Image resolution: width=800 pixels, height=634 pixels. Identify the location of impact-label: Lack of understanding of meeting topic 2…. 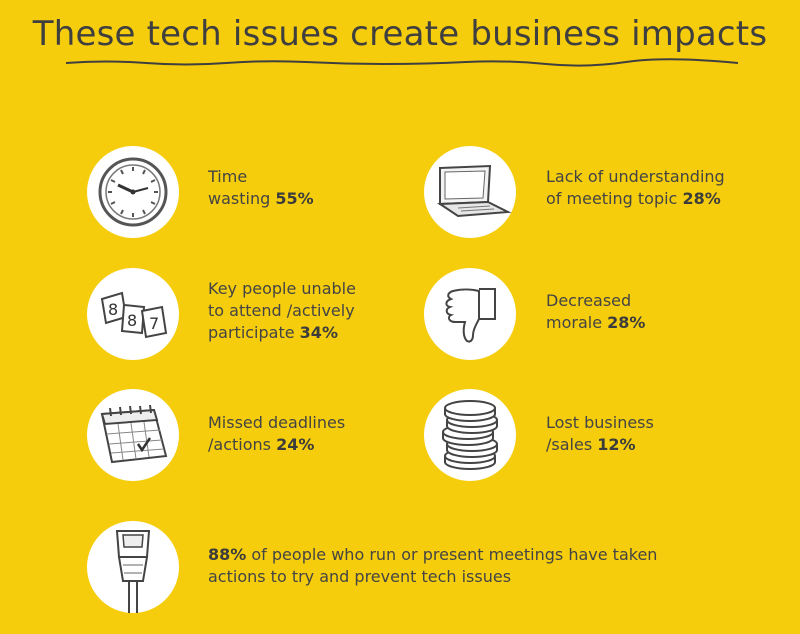
(635, 188).